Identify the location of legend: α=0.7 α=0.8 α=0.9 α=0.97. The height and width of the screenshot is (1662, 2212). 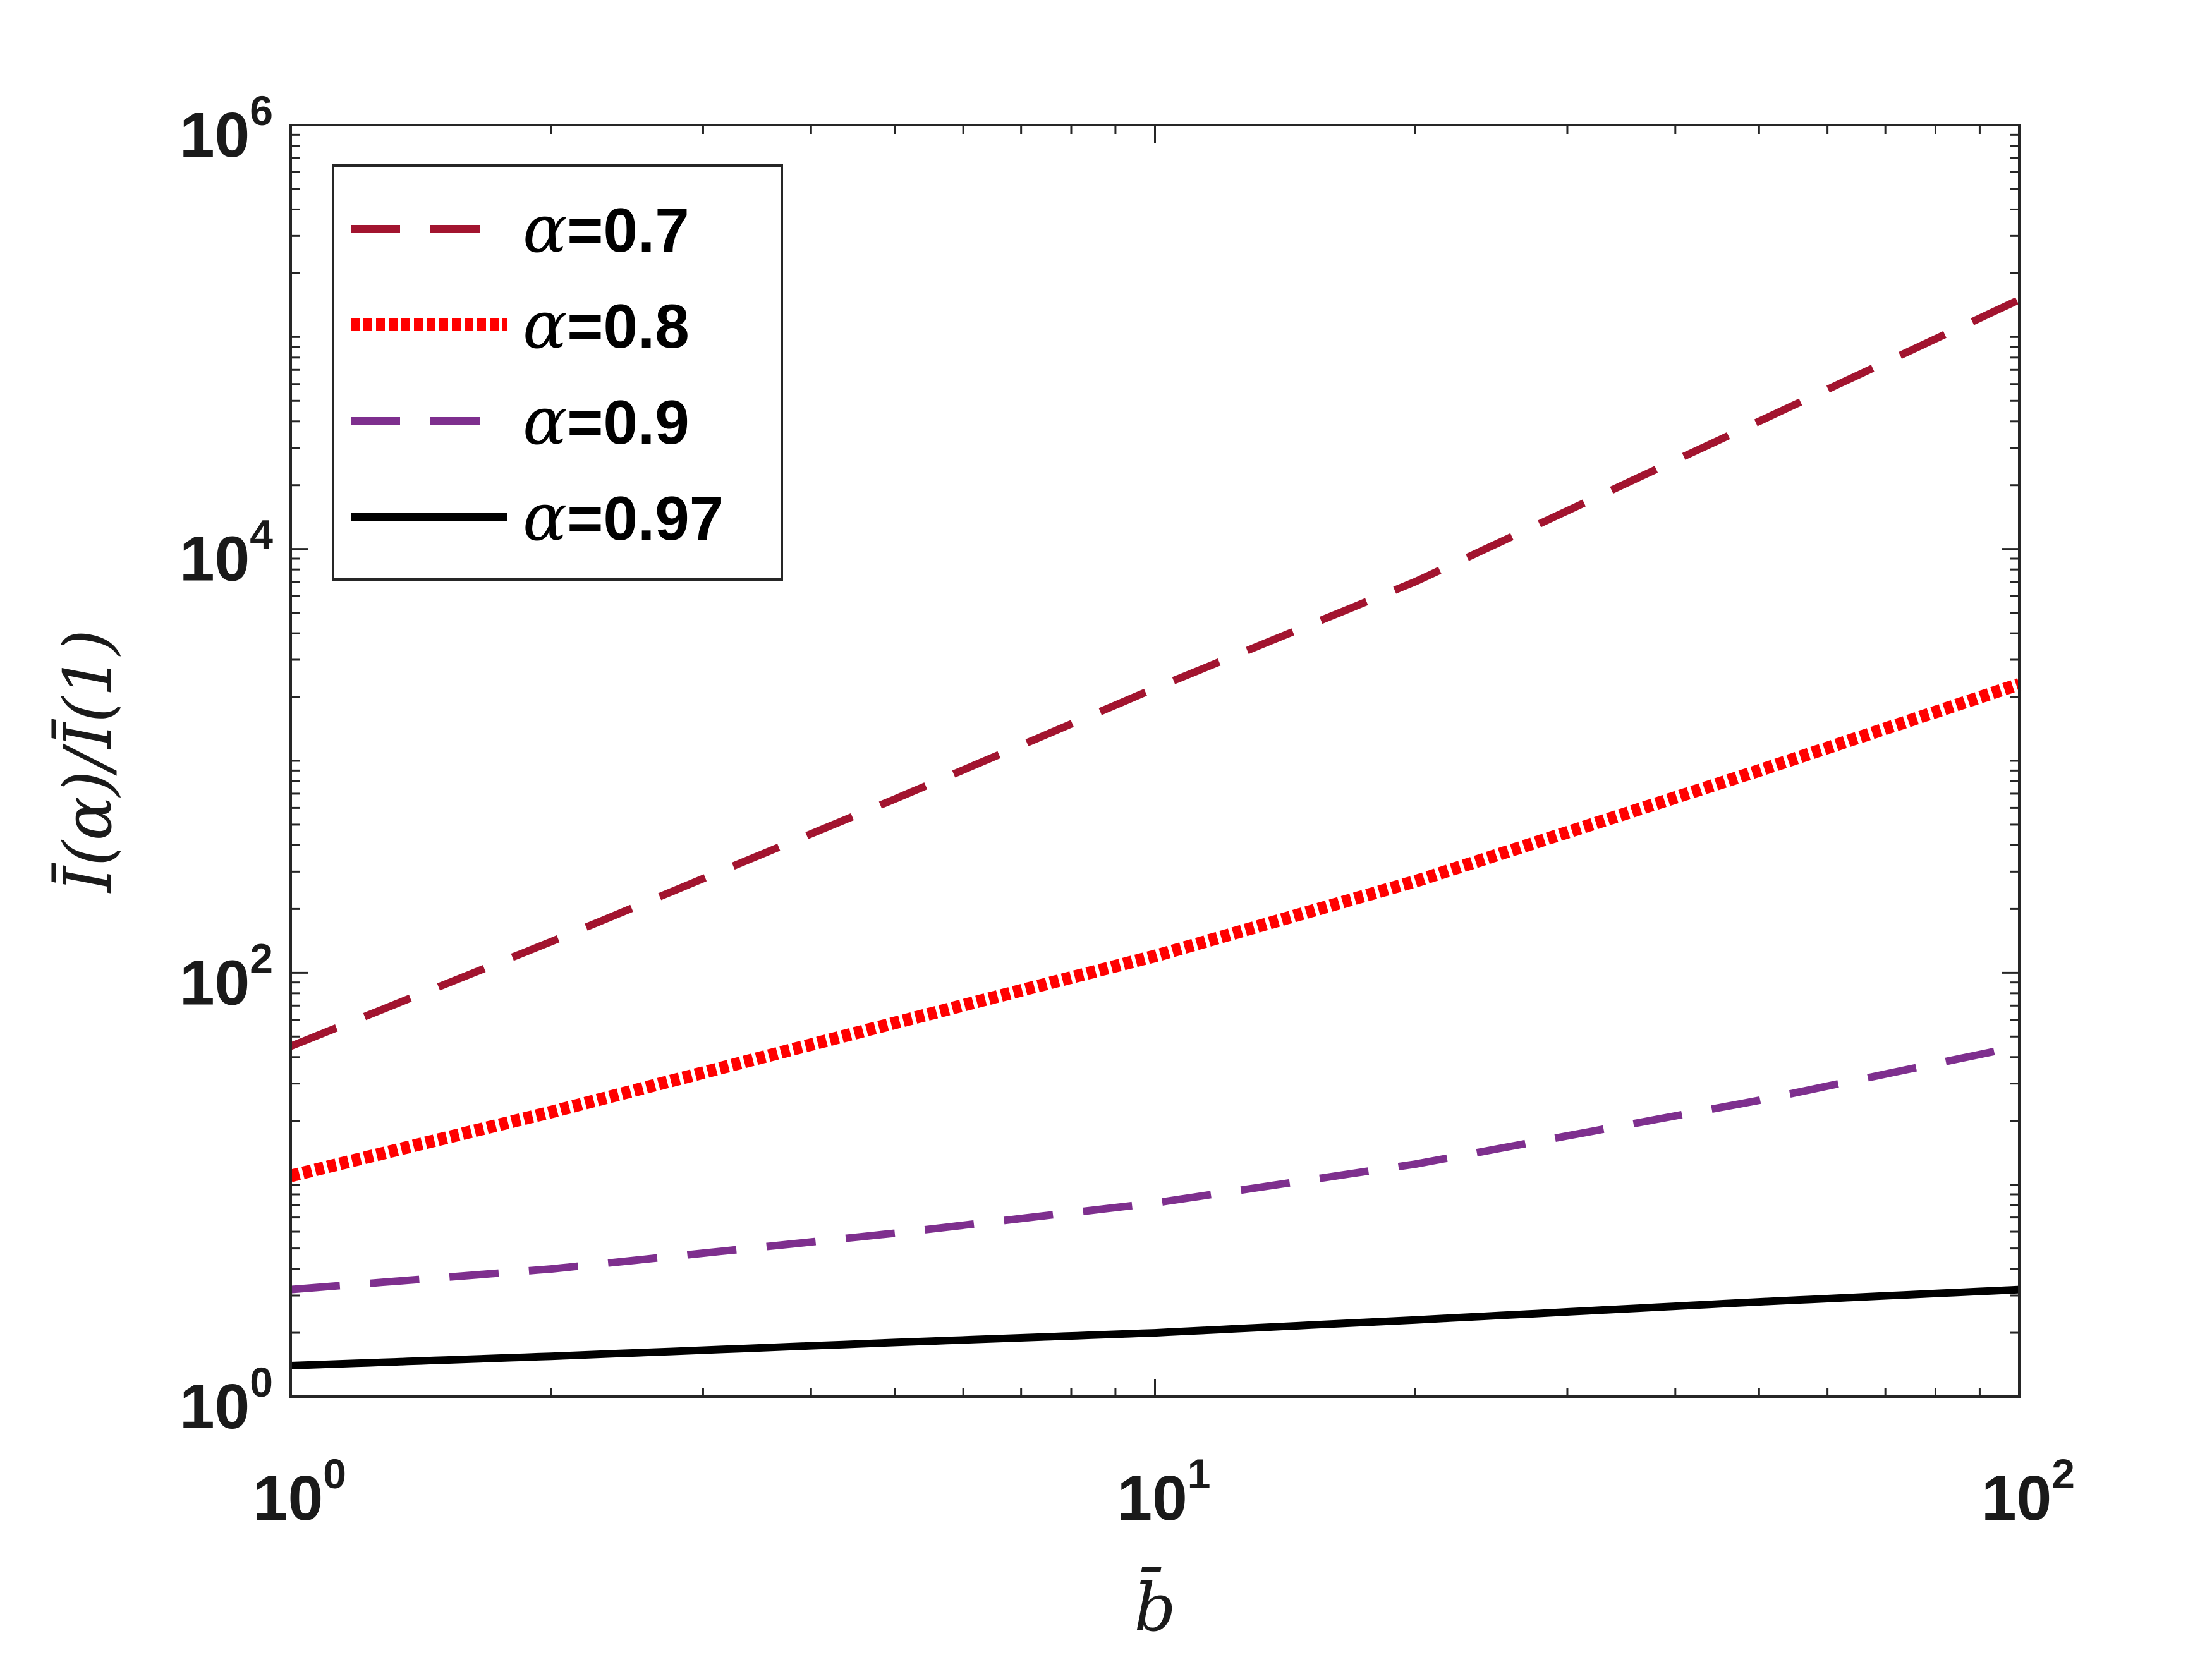
(557, 372).